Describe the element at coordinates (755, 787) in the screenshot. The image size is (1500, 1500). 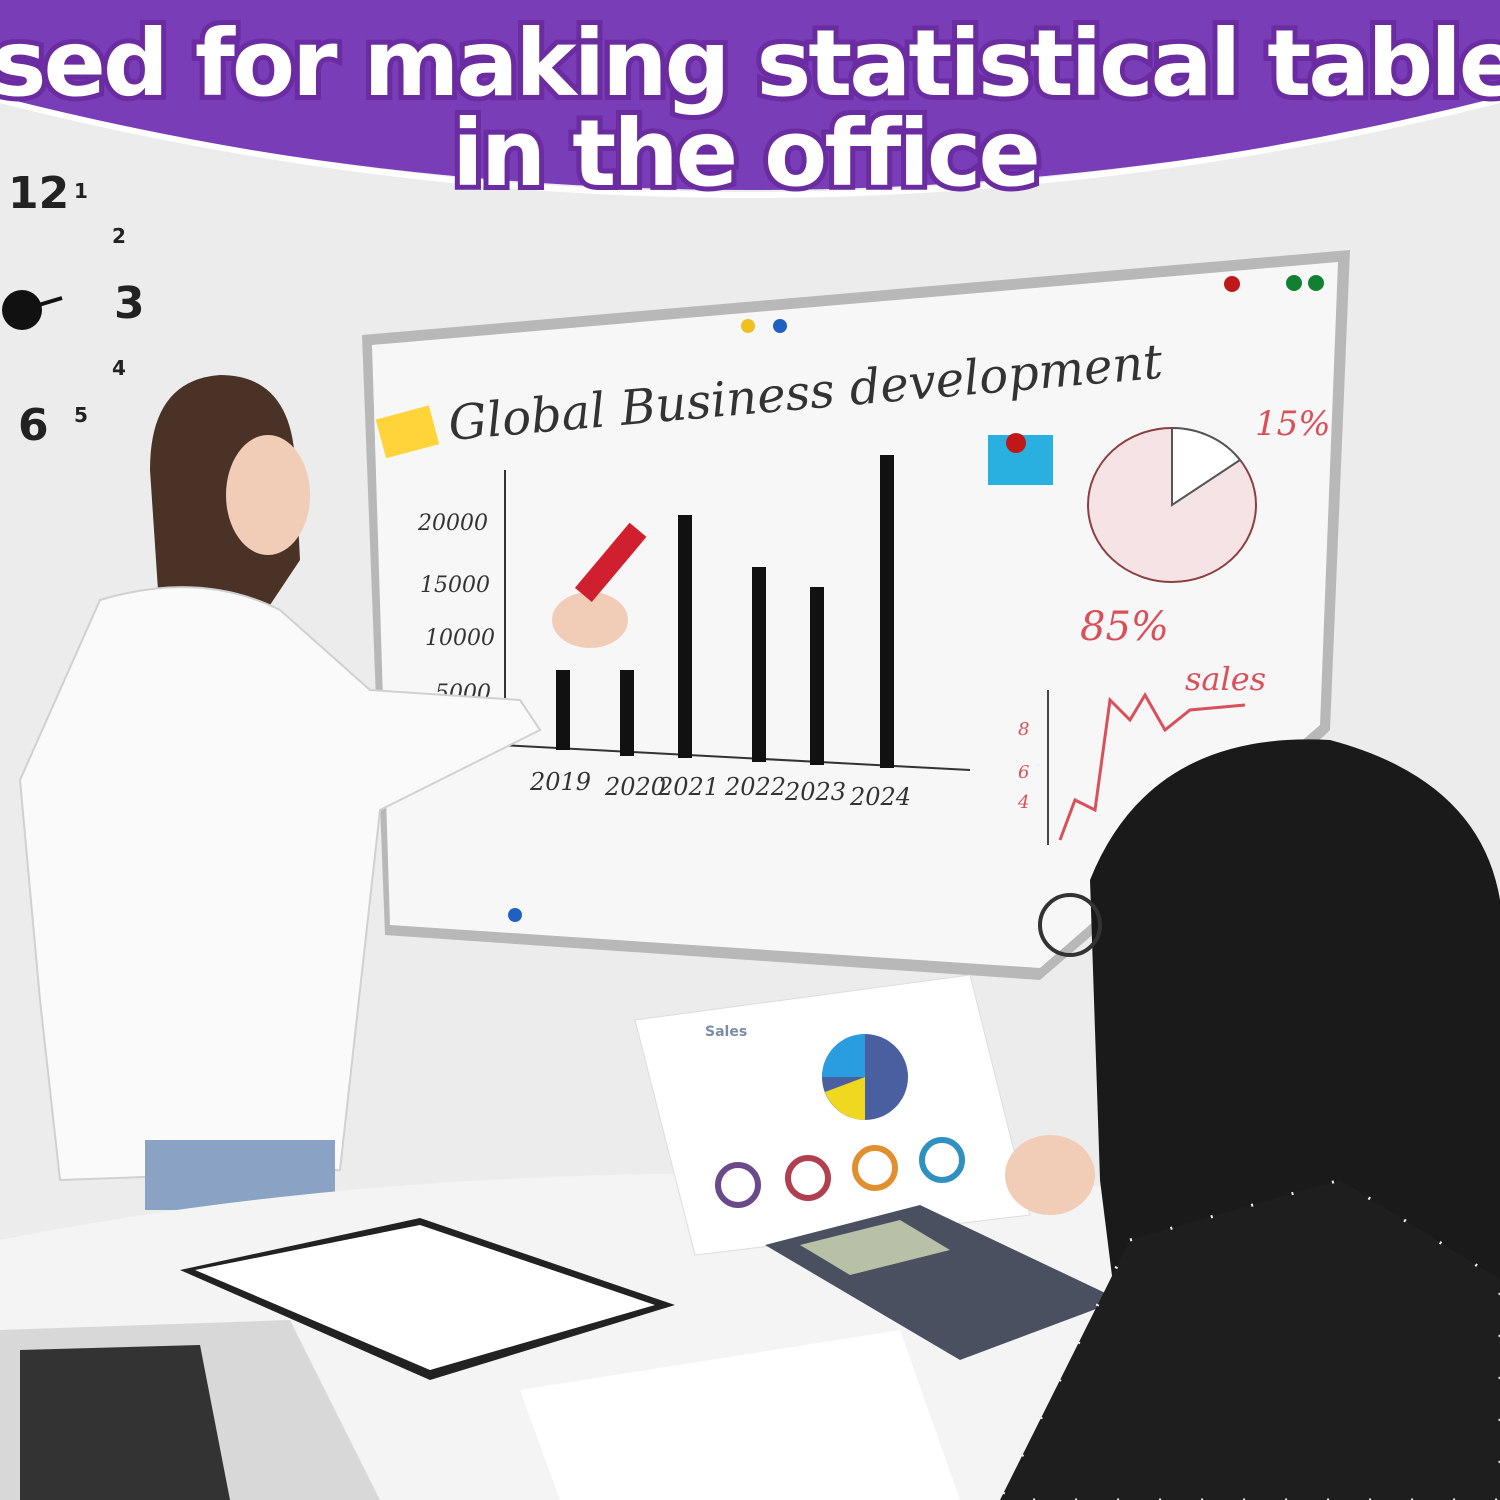
I see `board-x-label: 2022` at that location.